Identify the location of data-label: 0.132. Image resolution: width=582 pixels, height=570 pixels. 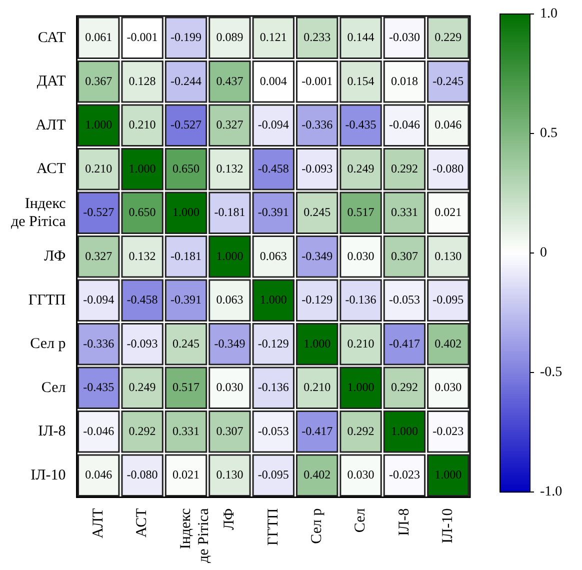
(230, 168).